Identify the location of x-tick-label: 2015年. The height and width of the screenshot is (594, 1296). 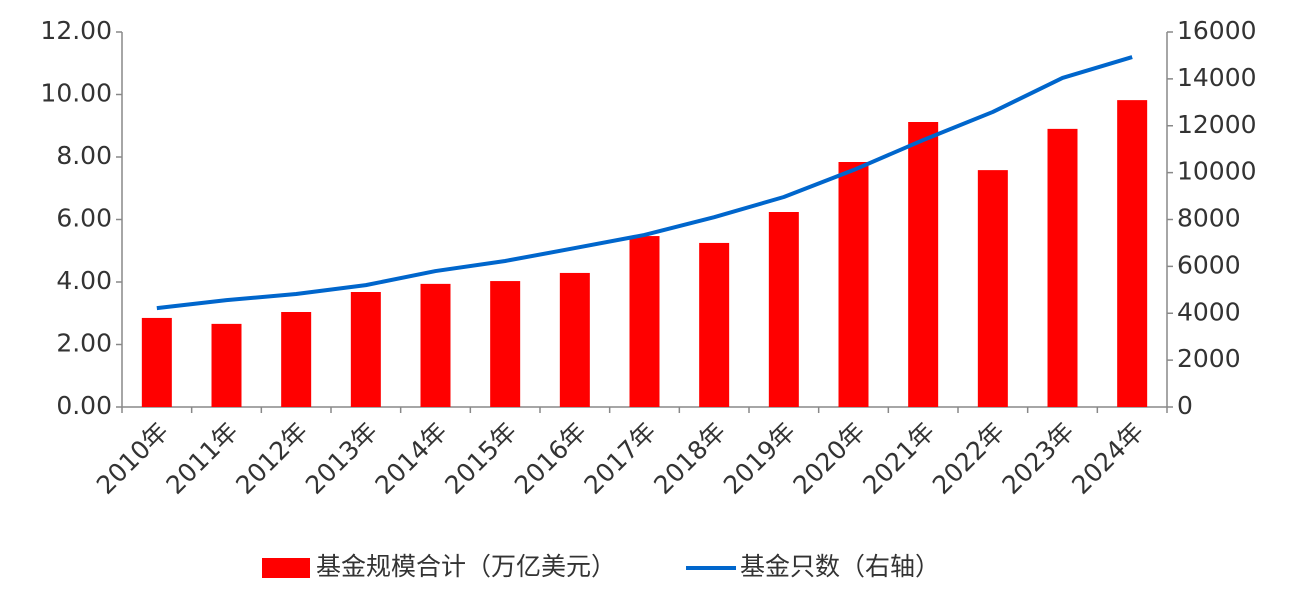
(480, 458).